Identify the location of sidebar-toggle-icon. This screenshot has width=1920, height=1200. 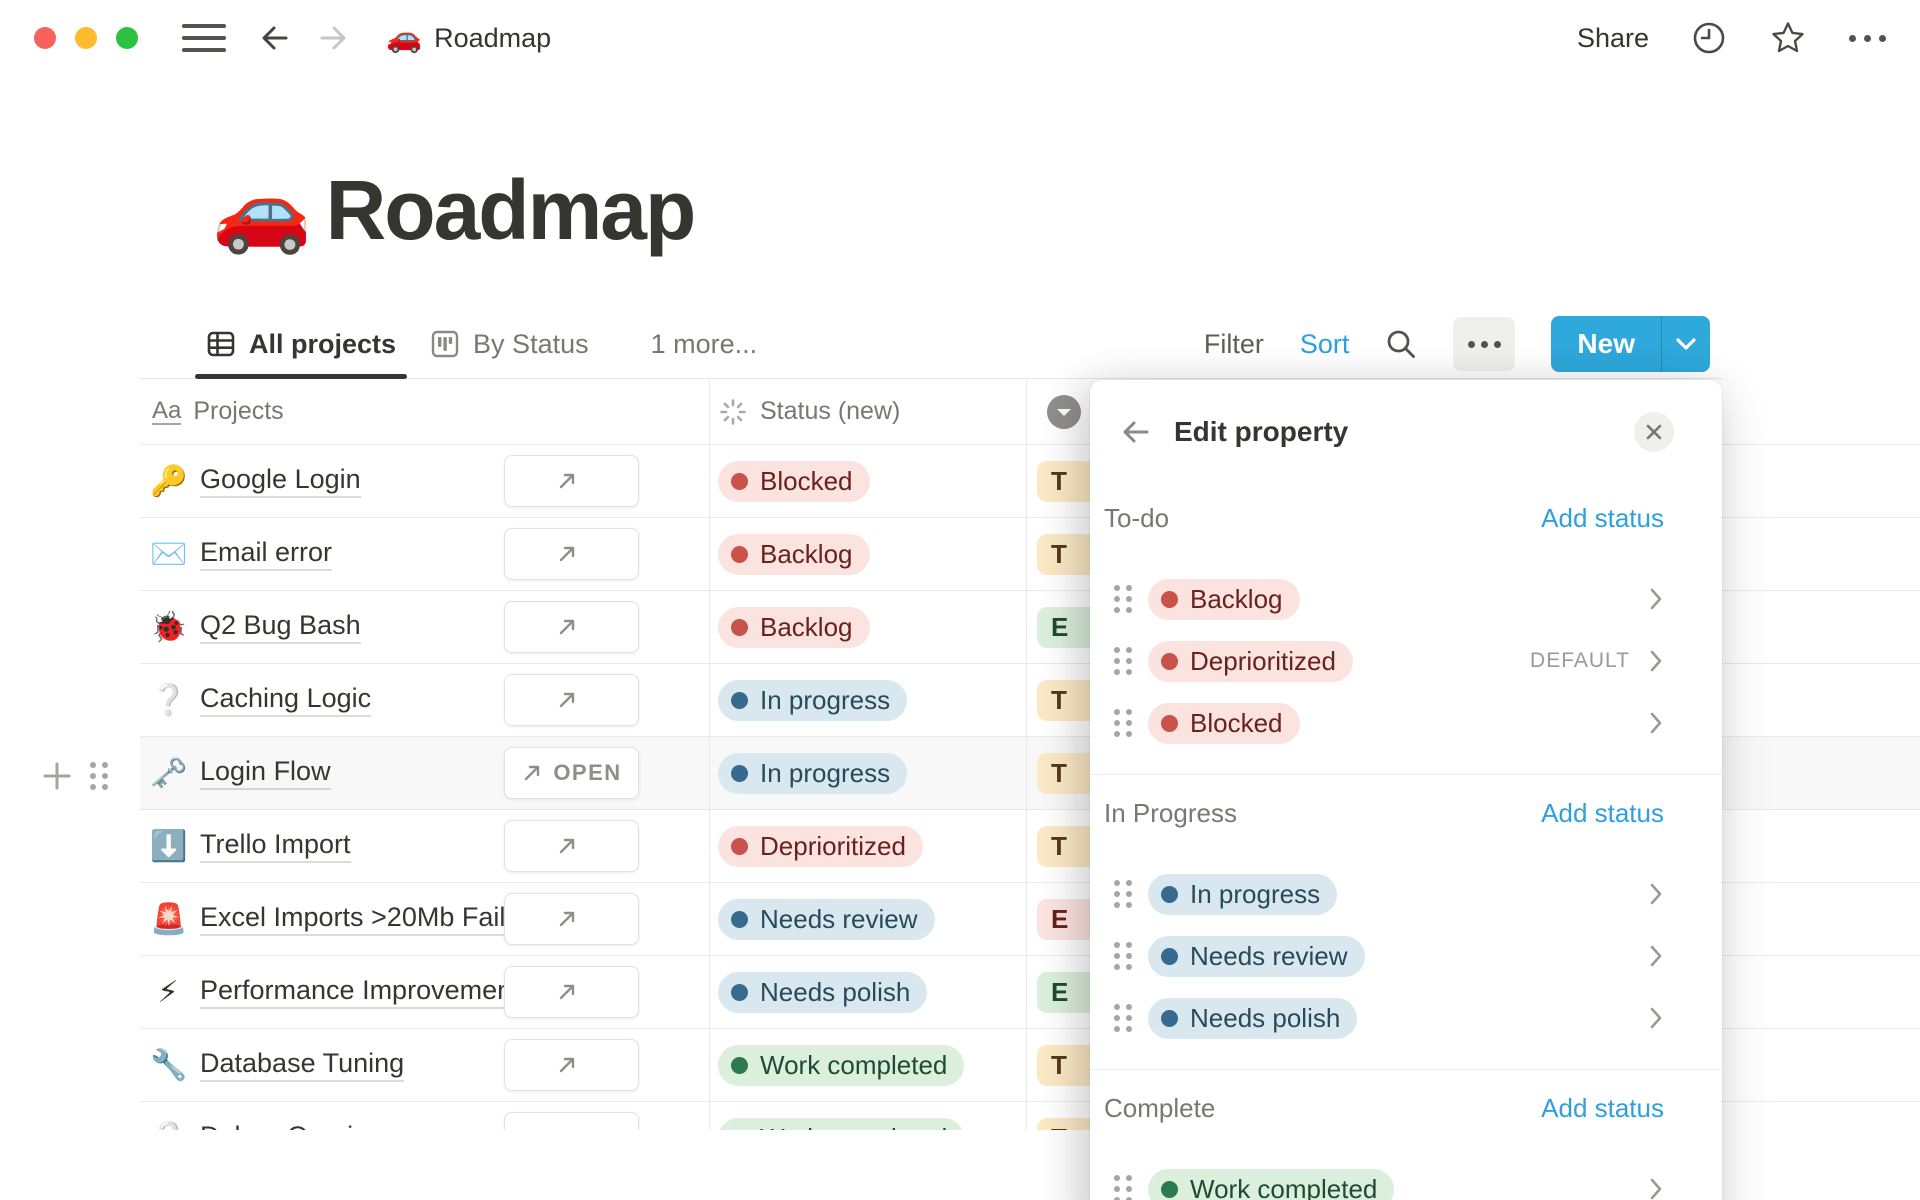
(204, 38).